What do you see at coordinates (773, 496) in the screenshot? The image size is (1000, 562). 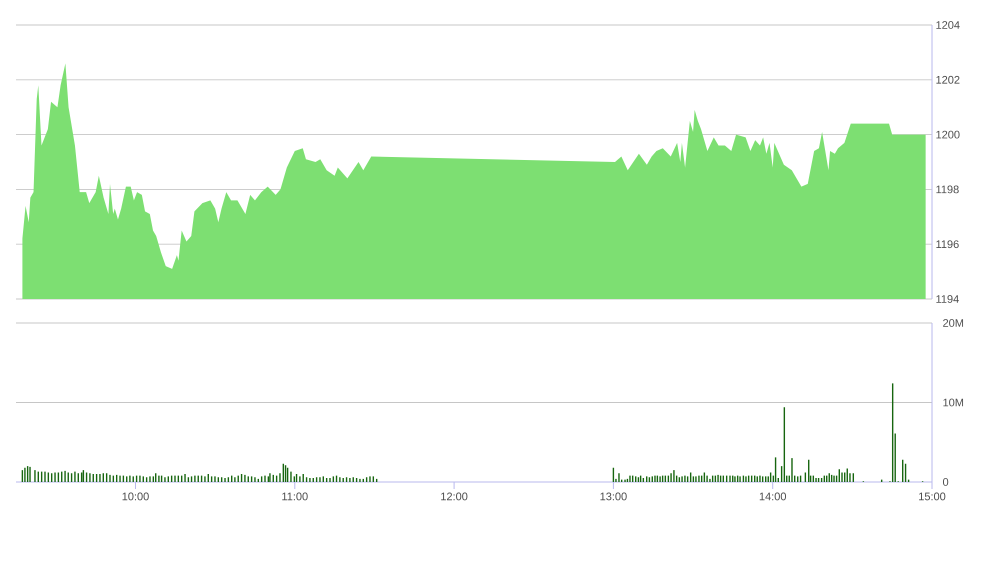 I see `x-tick-label: 14:00` at bounding box center [773, 496].